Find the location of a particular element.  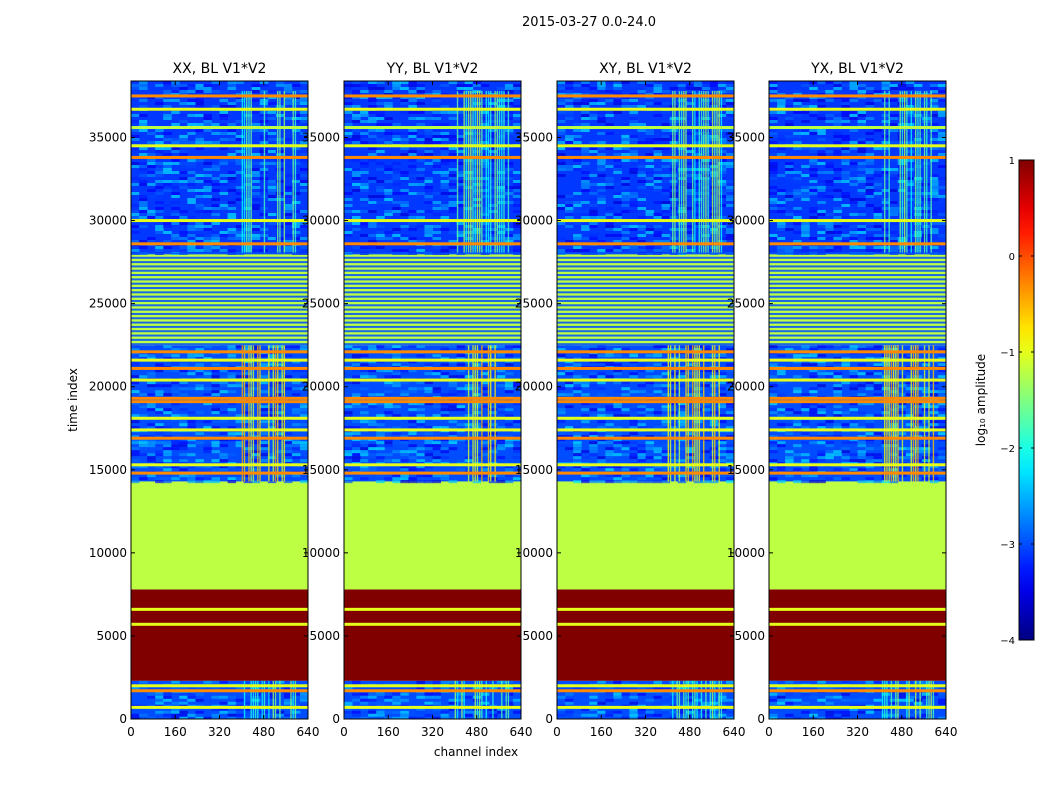

figure-title: 2015-03-27 0.0-24.0 is located at coordinates (589, 22).